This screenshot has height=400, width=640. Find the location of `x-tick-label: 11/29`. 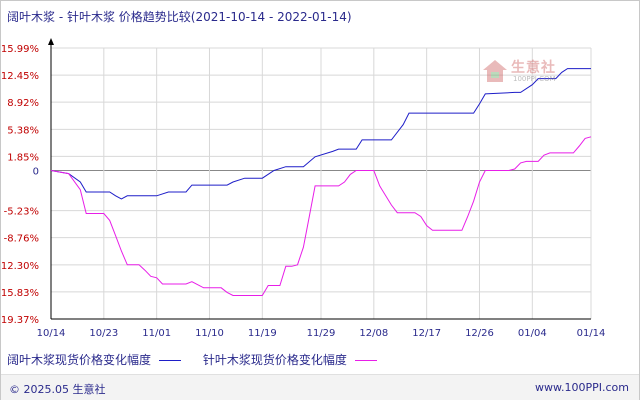

x-tick-label: 11/29 is located at coordinates (321, 333).